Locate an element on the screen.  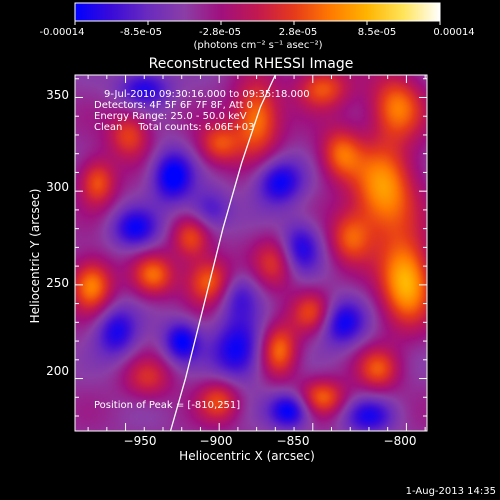
x-tick-label: −800 is located at coordinates (400, 441).